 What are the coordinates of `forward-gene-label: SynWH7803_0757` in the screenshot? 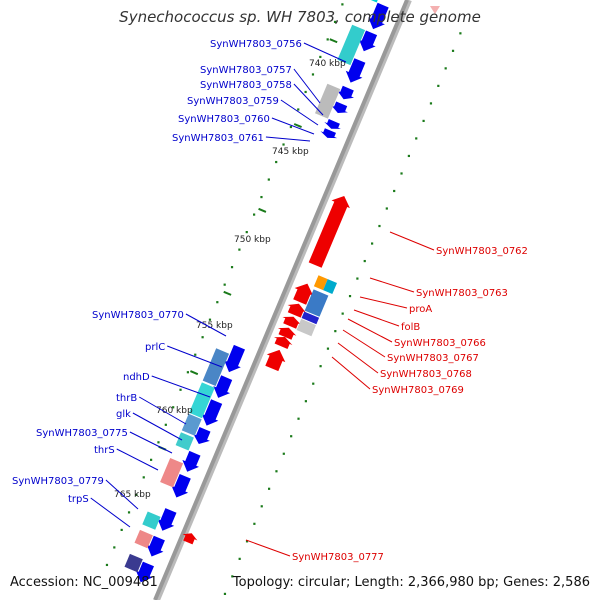 It's located at (246, 70).